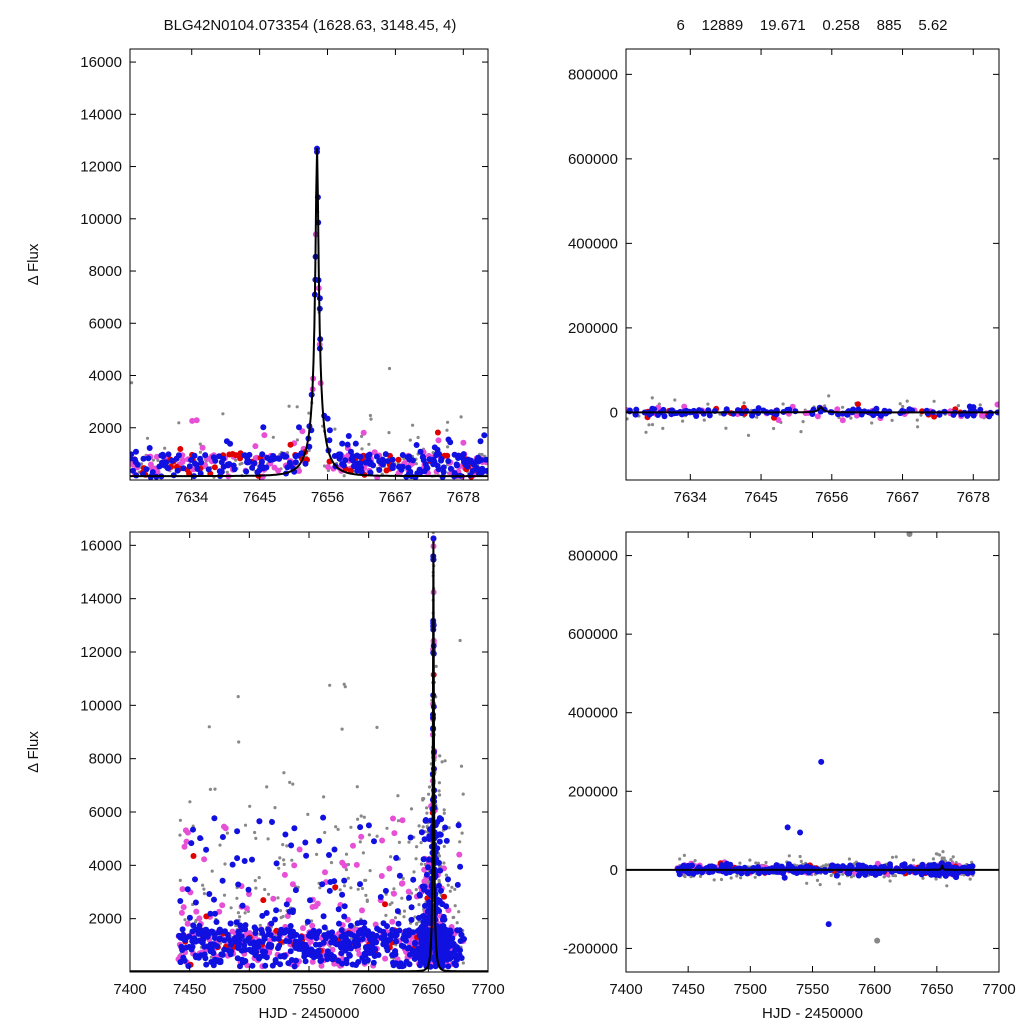 The image size is (1024, 1024). What do you see at coordinates (129, 989) in the screenshot?
I see `x-tick-label: 7400` at bounding box center [129, 989].